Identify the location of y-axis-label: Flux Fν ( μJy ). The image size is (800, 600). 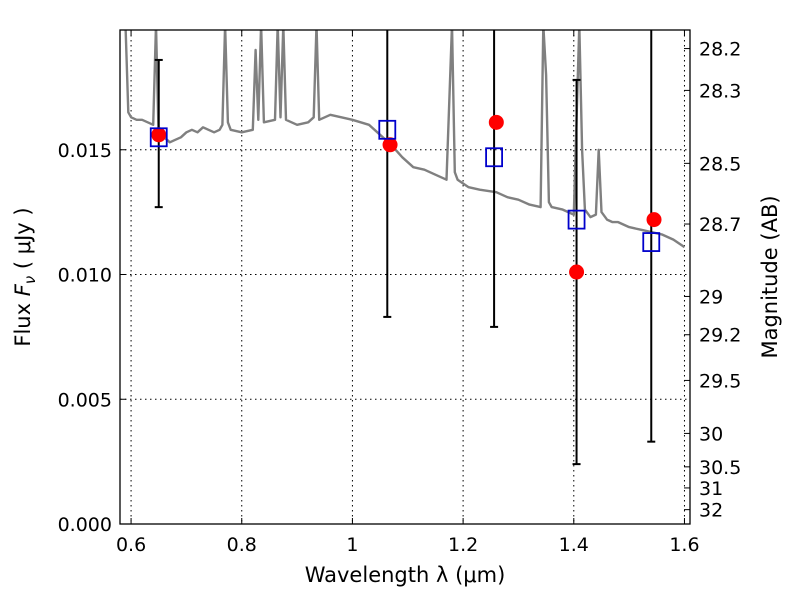
(25, 276).